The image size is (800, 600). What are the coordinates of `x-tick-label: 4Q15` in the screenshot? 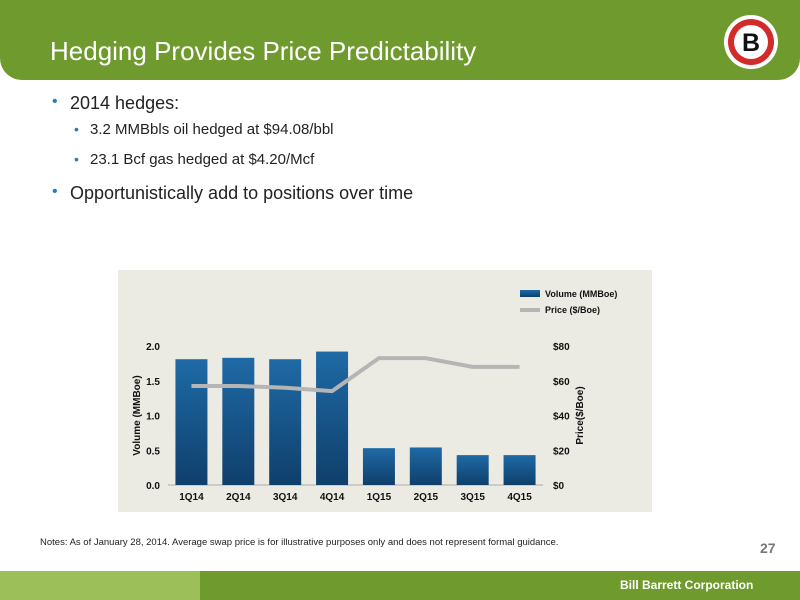 It's located at (519, 497).